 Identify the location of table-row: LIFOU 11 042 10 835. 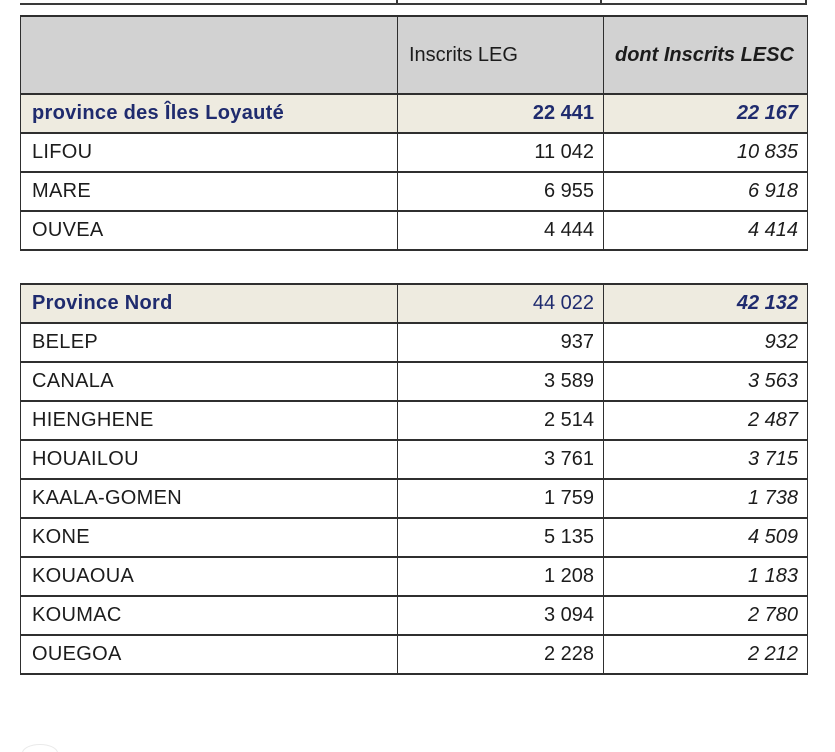
(414, 152).